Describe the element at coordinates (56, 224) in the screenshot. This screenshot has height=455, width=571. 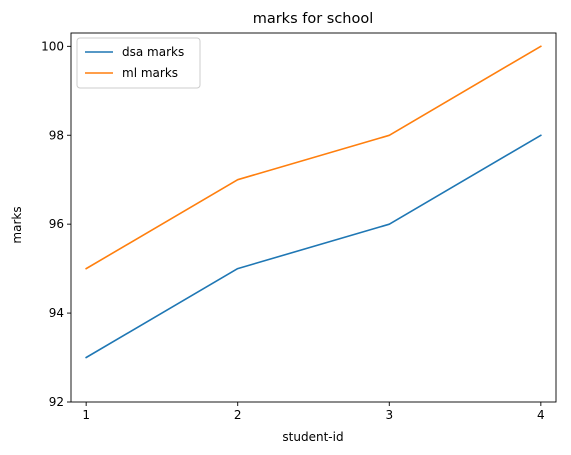
I see `y-tick-label: 96` at that location.